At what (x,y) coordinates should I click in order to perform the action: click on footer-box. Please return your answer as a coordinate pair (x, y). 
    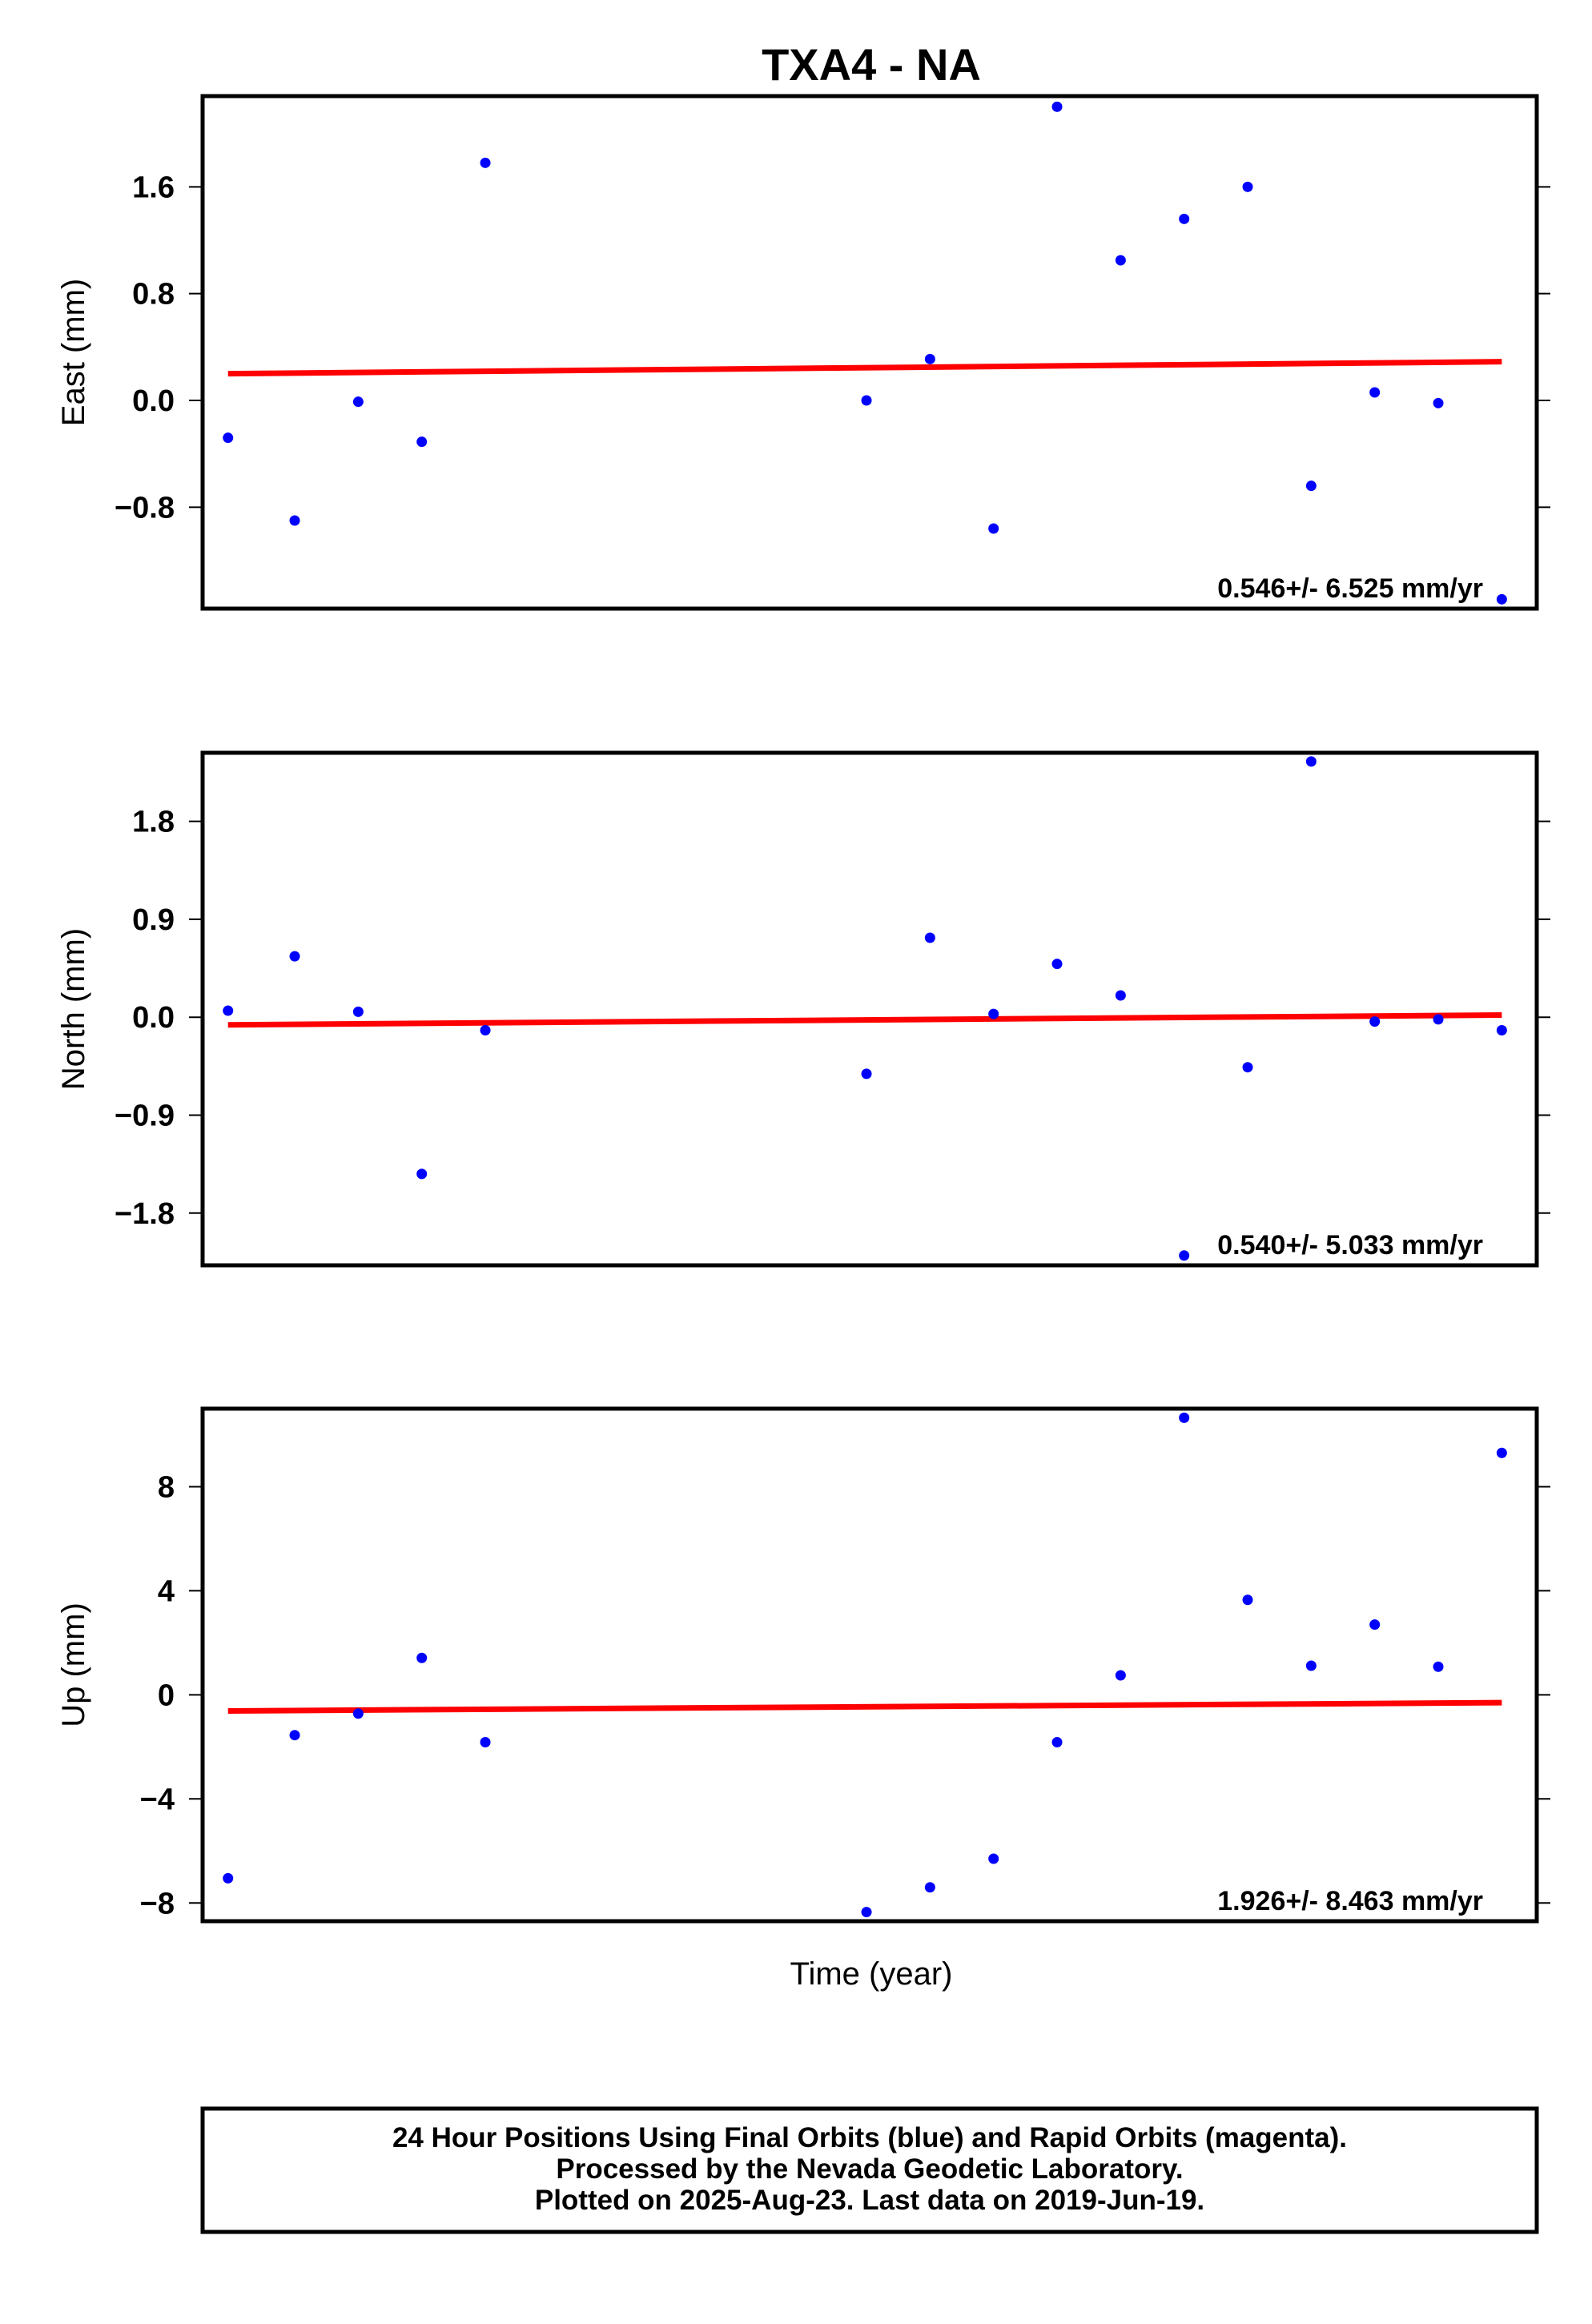
    Looking at the image, I should click on (870, 2170).